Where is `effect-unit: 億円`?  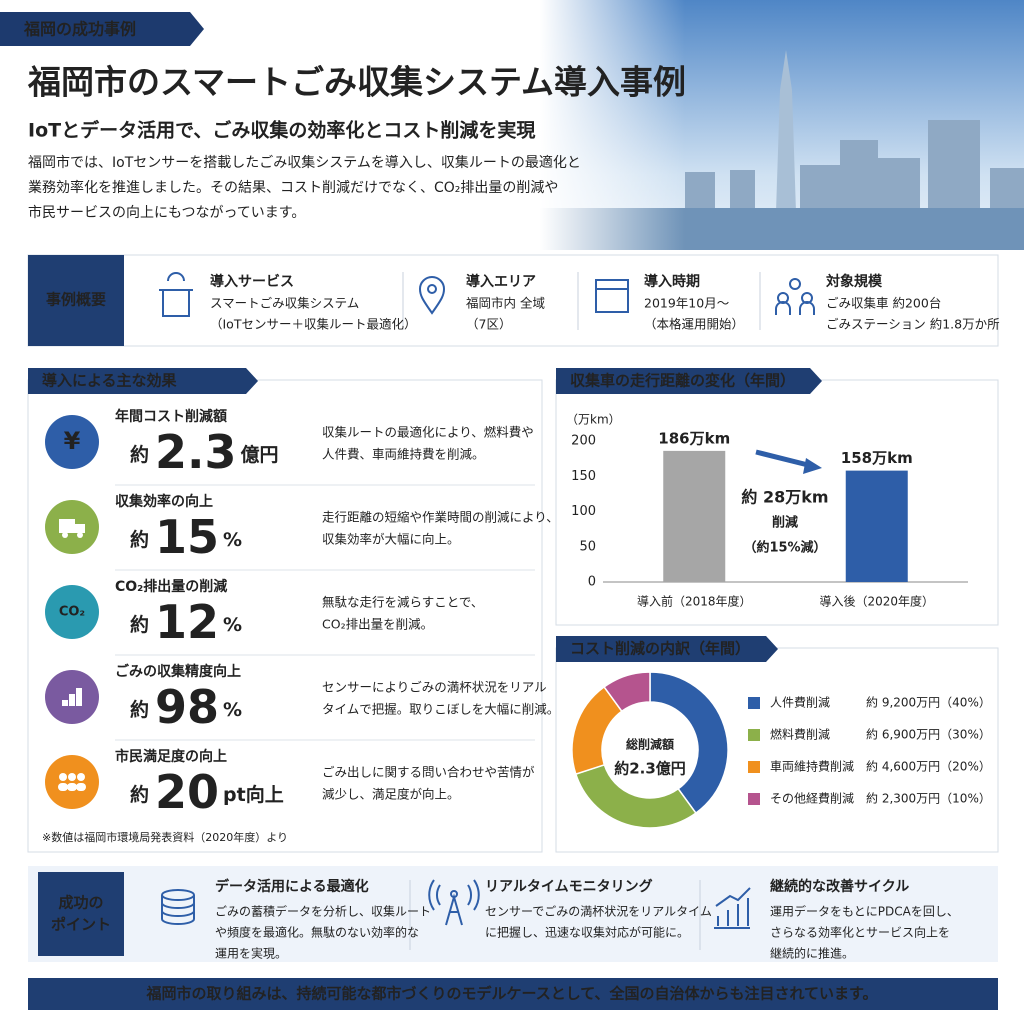
effect-unit: 億円 is located at coordinates (260, 454).